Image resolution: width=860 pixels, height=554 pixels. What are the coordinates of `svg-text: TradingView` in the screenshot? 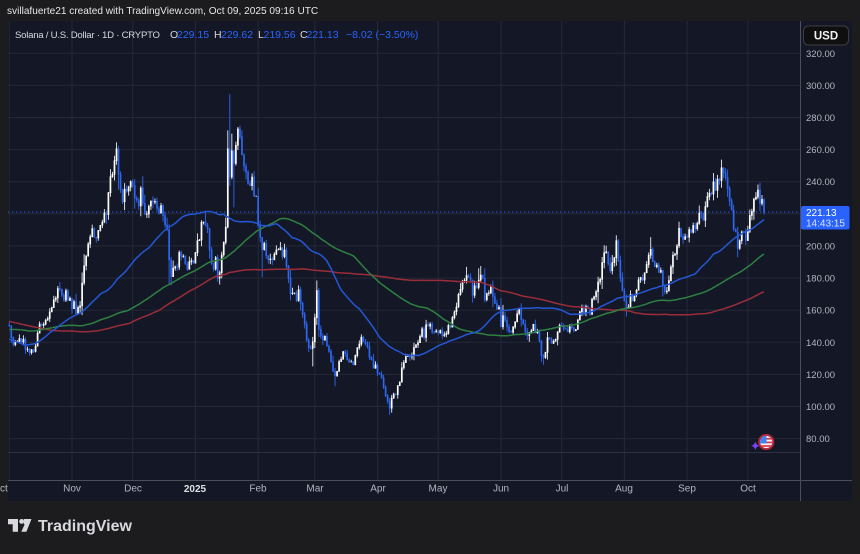 It's located at (85, 526).